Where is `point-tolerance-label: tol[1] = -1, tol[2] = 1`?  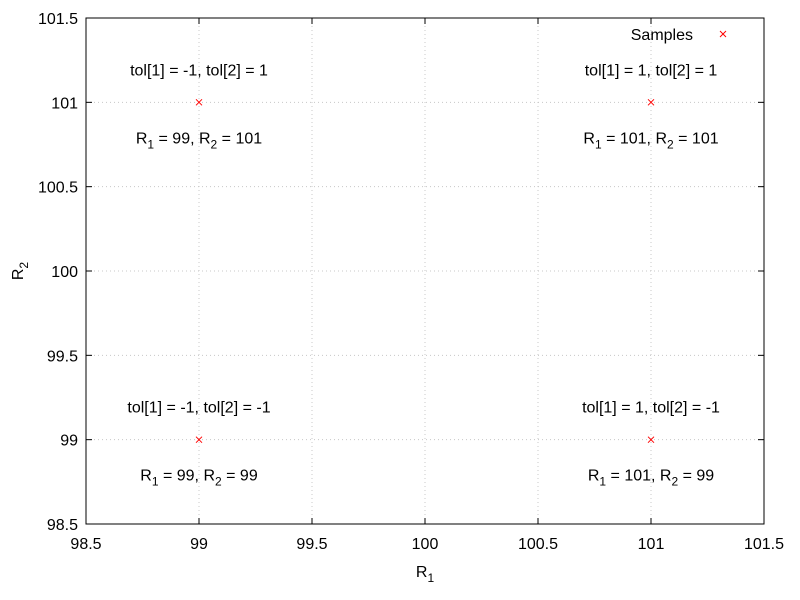
point-tolerance-label: tol[1] = -1, tol[2] = 1 is located at coordinates (199, 70).